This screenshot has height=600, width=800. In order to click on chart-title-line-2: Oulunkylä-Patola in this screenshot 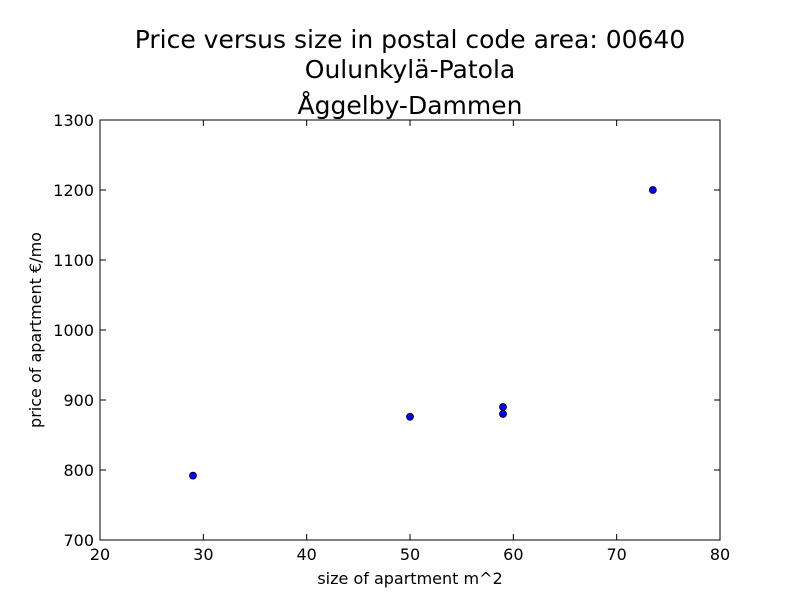, I will do `click(410, 69)`.